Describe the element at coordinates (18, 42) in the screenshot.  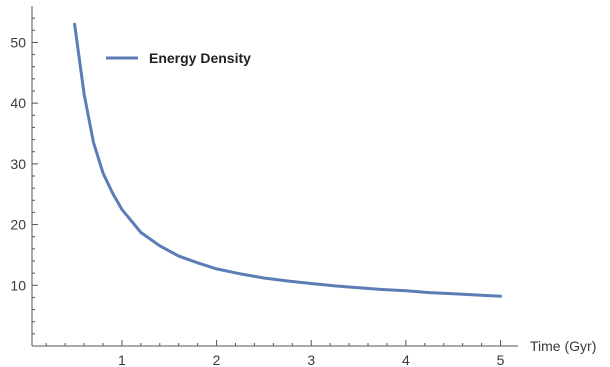
I see `y-tick-label: 50` at that location.